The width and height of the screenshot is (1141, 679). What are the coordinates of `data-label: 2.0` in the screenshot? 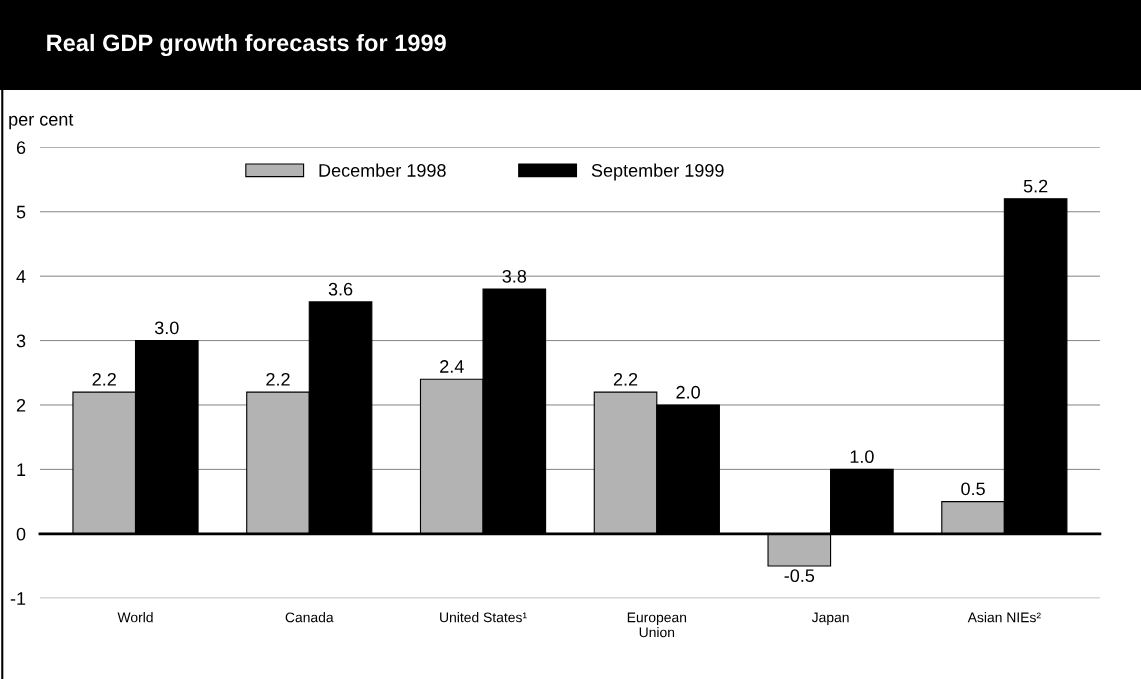 It's located at (688, 392).